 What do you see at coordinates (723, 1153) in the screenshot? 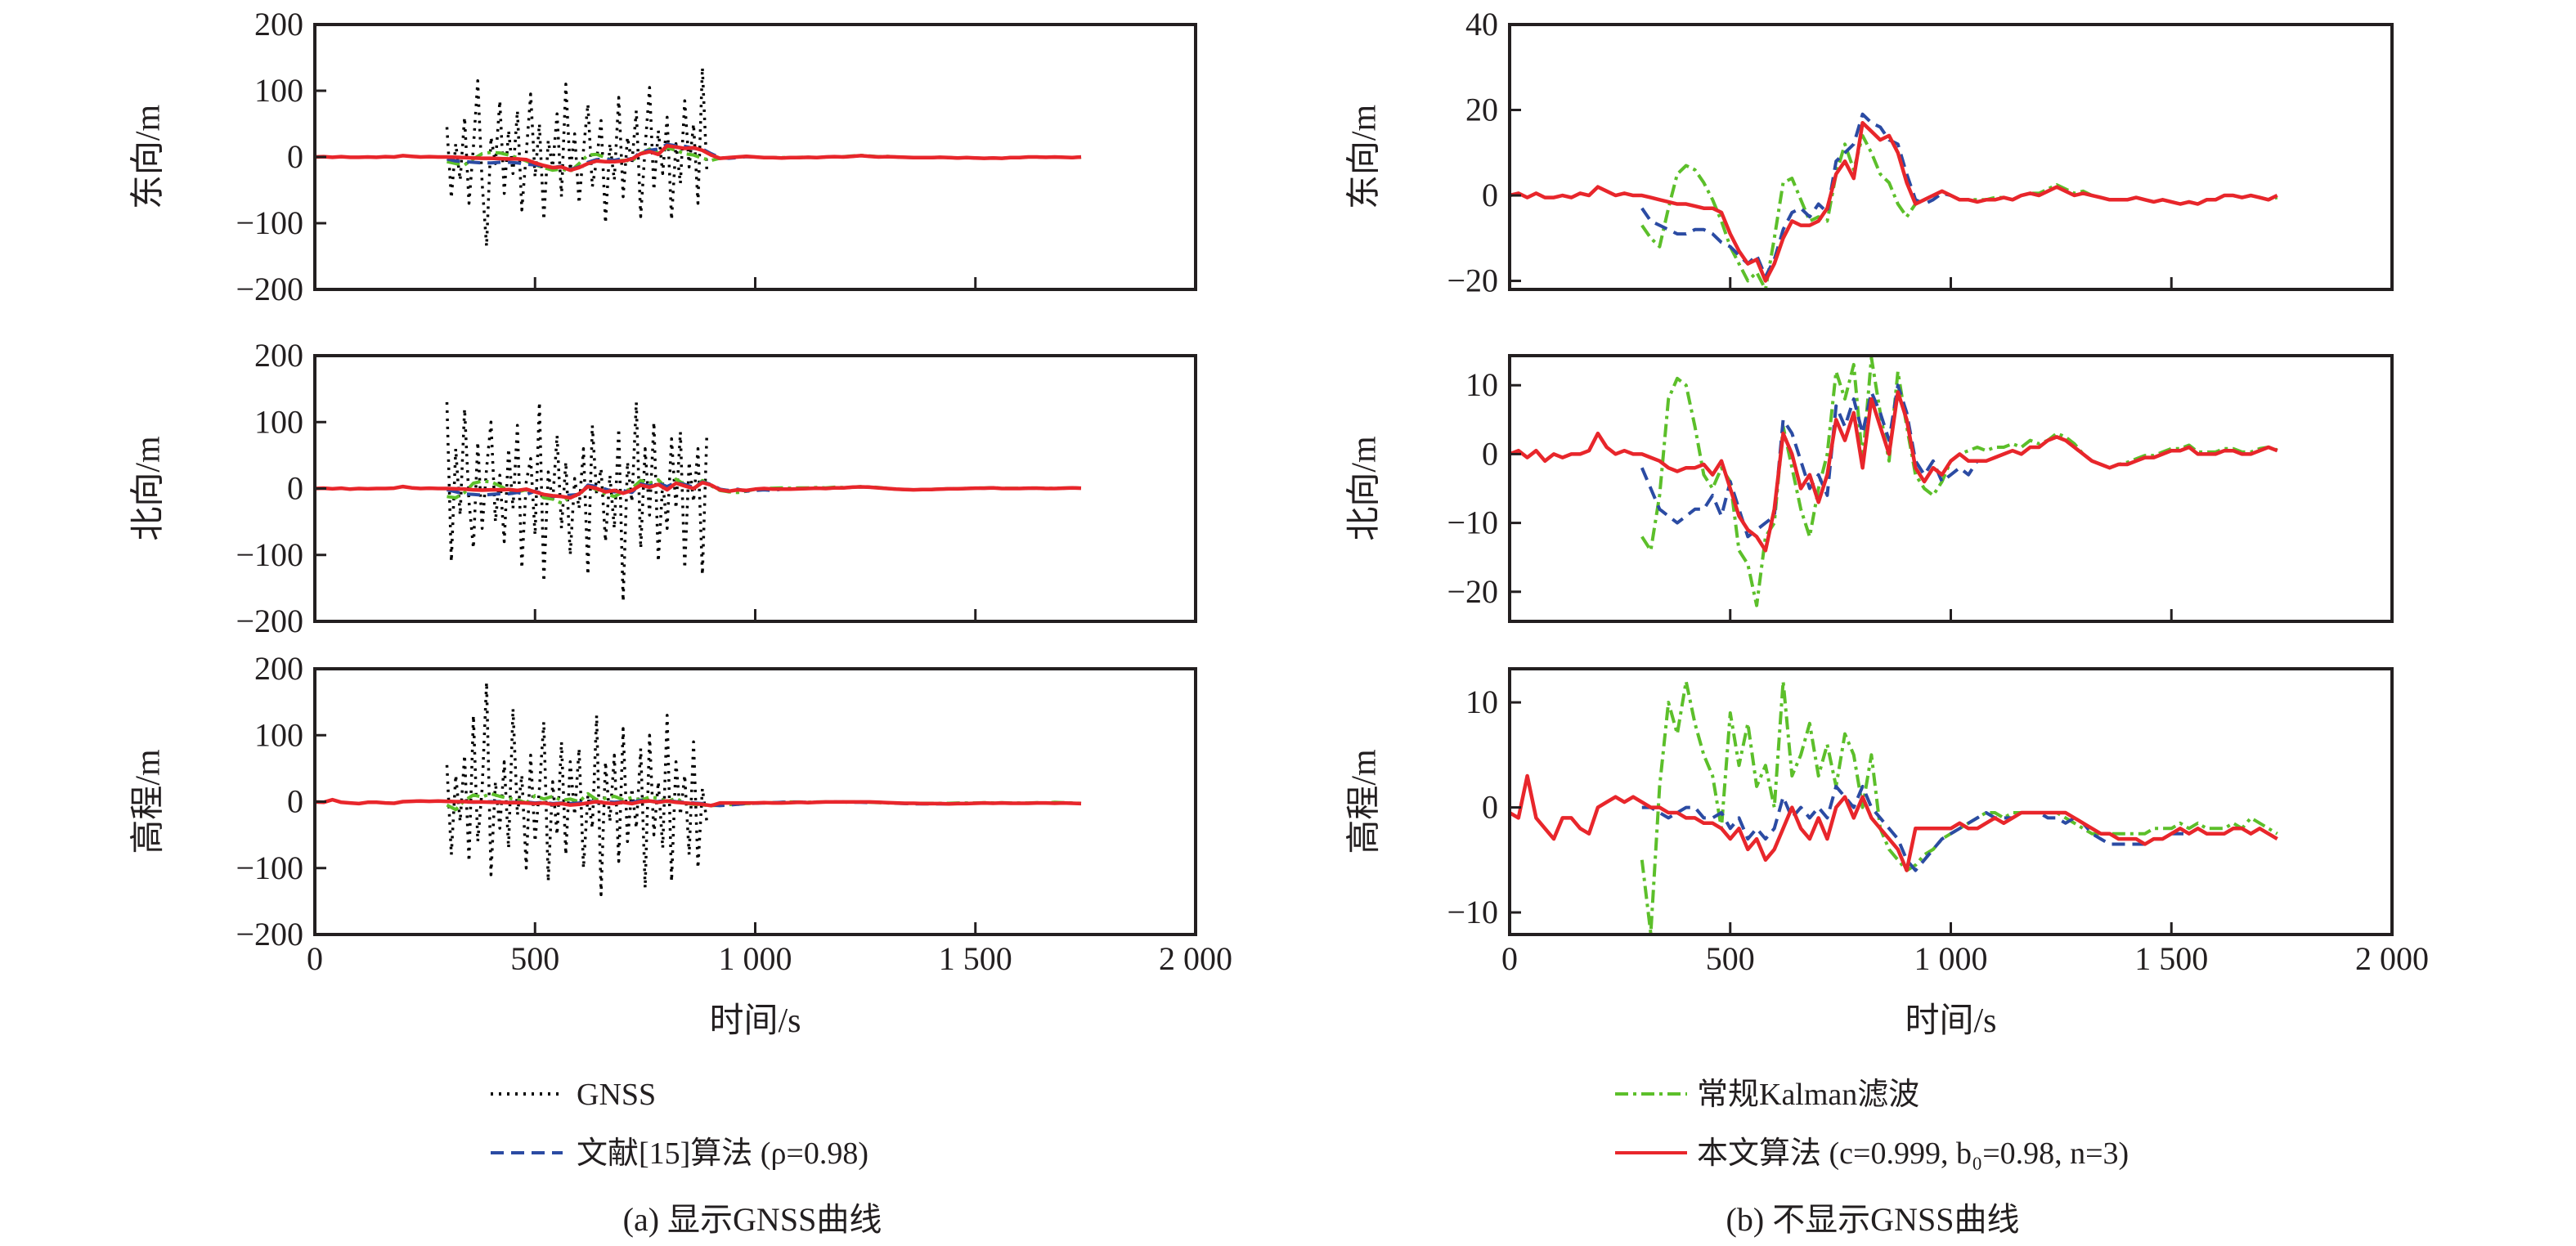
I see `legend-label: 文献[15]算法 (ρ=0.98)` at bounding box center [723, 1153].